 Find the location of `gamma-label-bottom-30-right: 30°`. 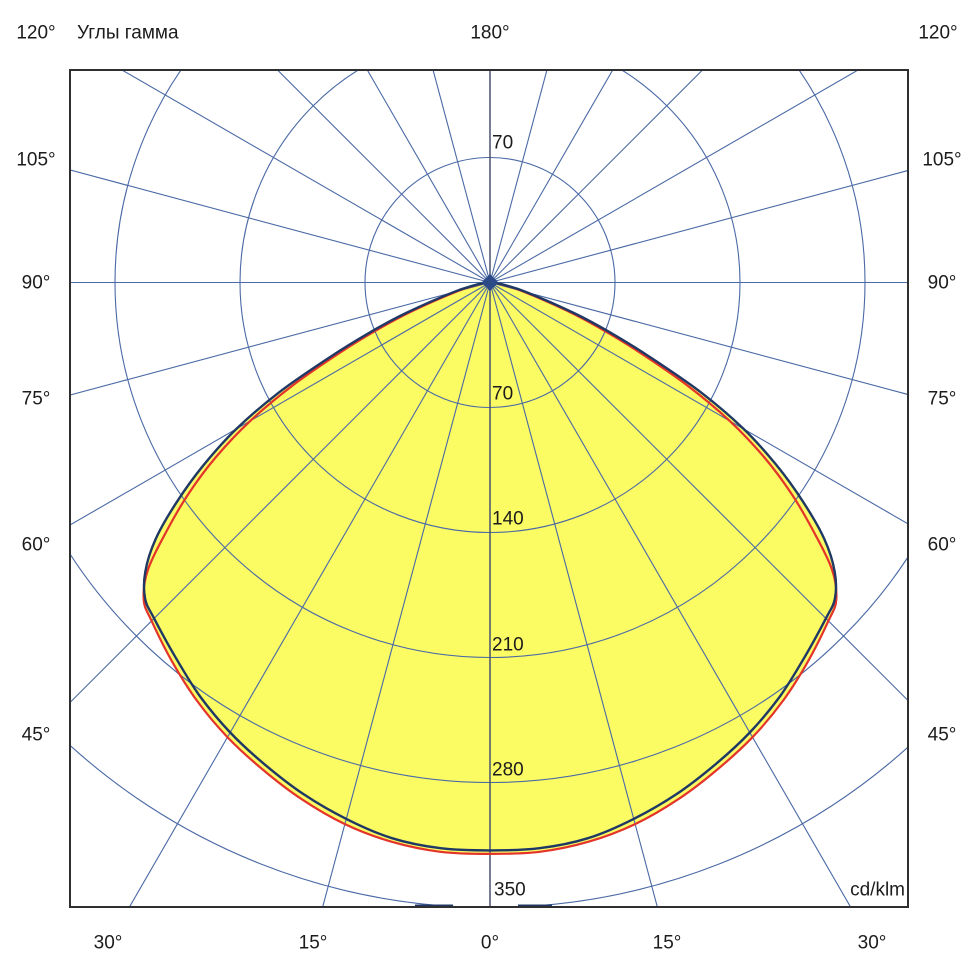

gamma-label-bottom-30-right: 30° is located at coordinates (872, 943).